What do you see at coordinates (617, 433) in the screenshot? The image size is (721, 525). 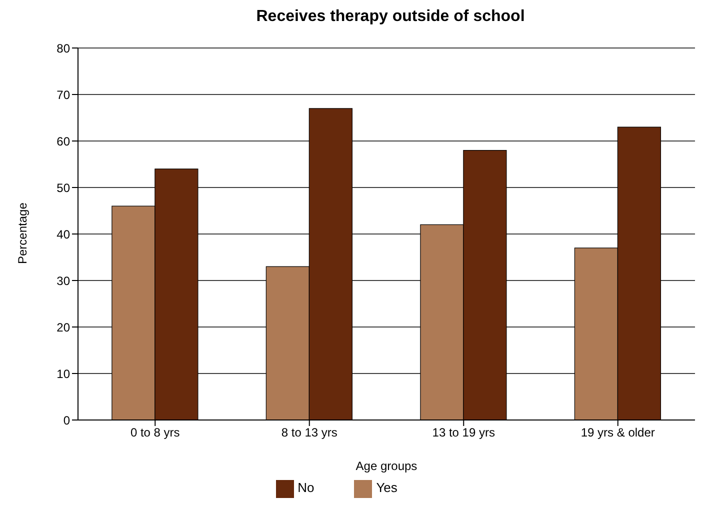 I see `x-tick-label: 19 yrs & older` at bounding box center [617, 433].